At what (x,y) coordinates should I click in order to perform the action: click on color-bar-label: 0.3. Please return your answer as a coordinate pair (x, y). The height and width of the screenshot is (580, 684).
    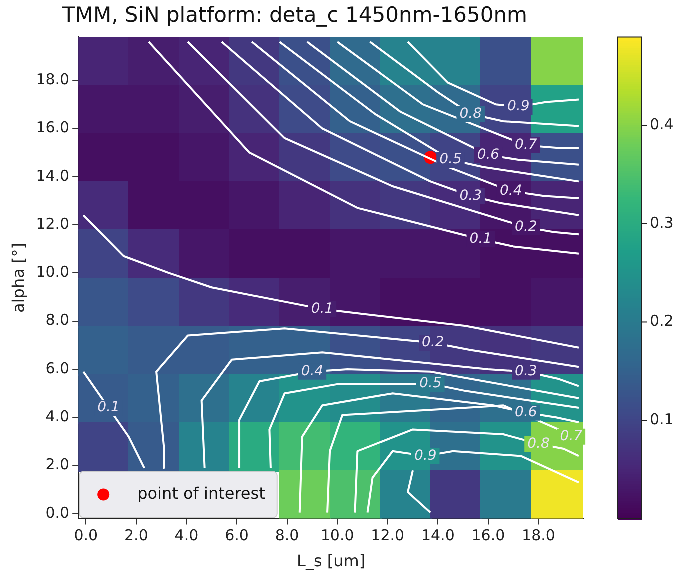
    Looking at the image, I should click on (662, 223).